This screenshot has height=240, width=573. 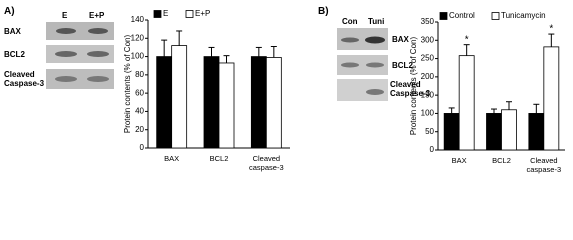 I want to click on y-tick-label: 300, so click(x=428, y=39).